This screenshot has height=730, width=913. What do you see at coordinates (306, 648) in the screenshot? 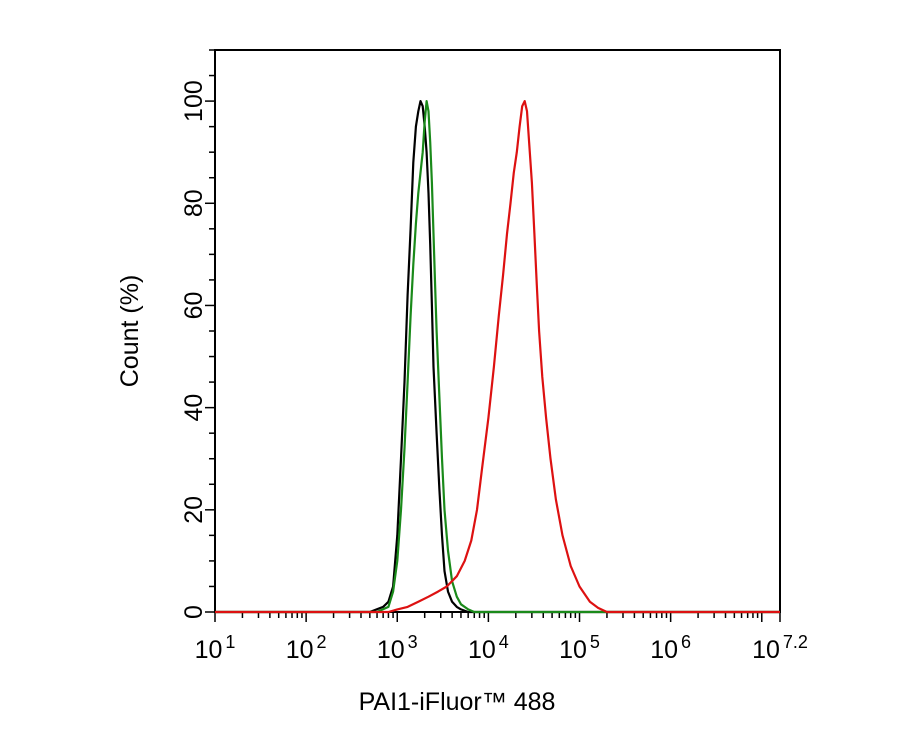
I see `x-tick-label: 10 2` at bounding box center [306, 648].